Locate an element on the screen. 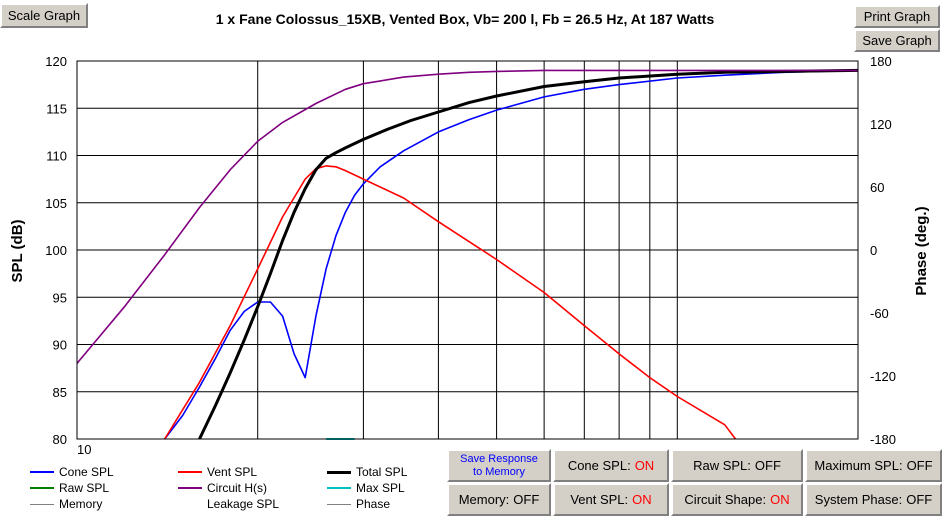  legend-item: Circuit H(s) is located at coordinates (222, 488).